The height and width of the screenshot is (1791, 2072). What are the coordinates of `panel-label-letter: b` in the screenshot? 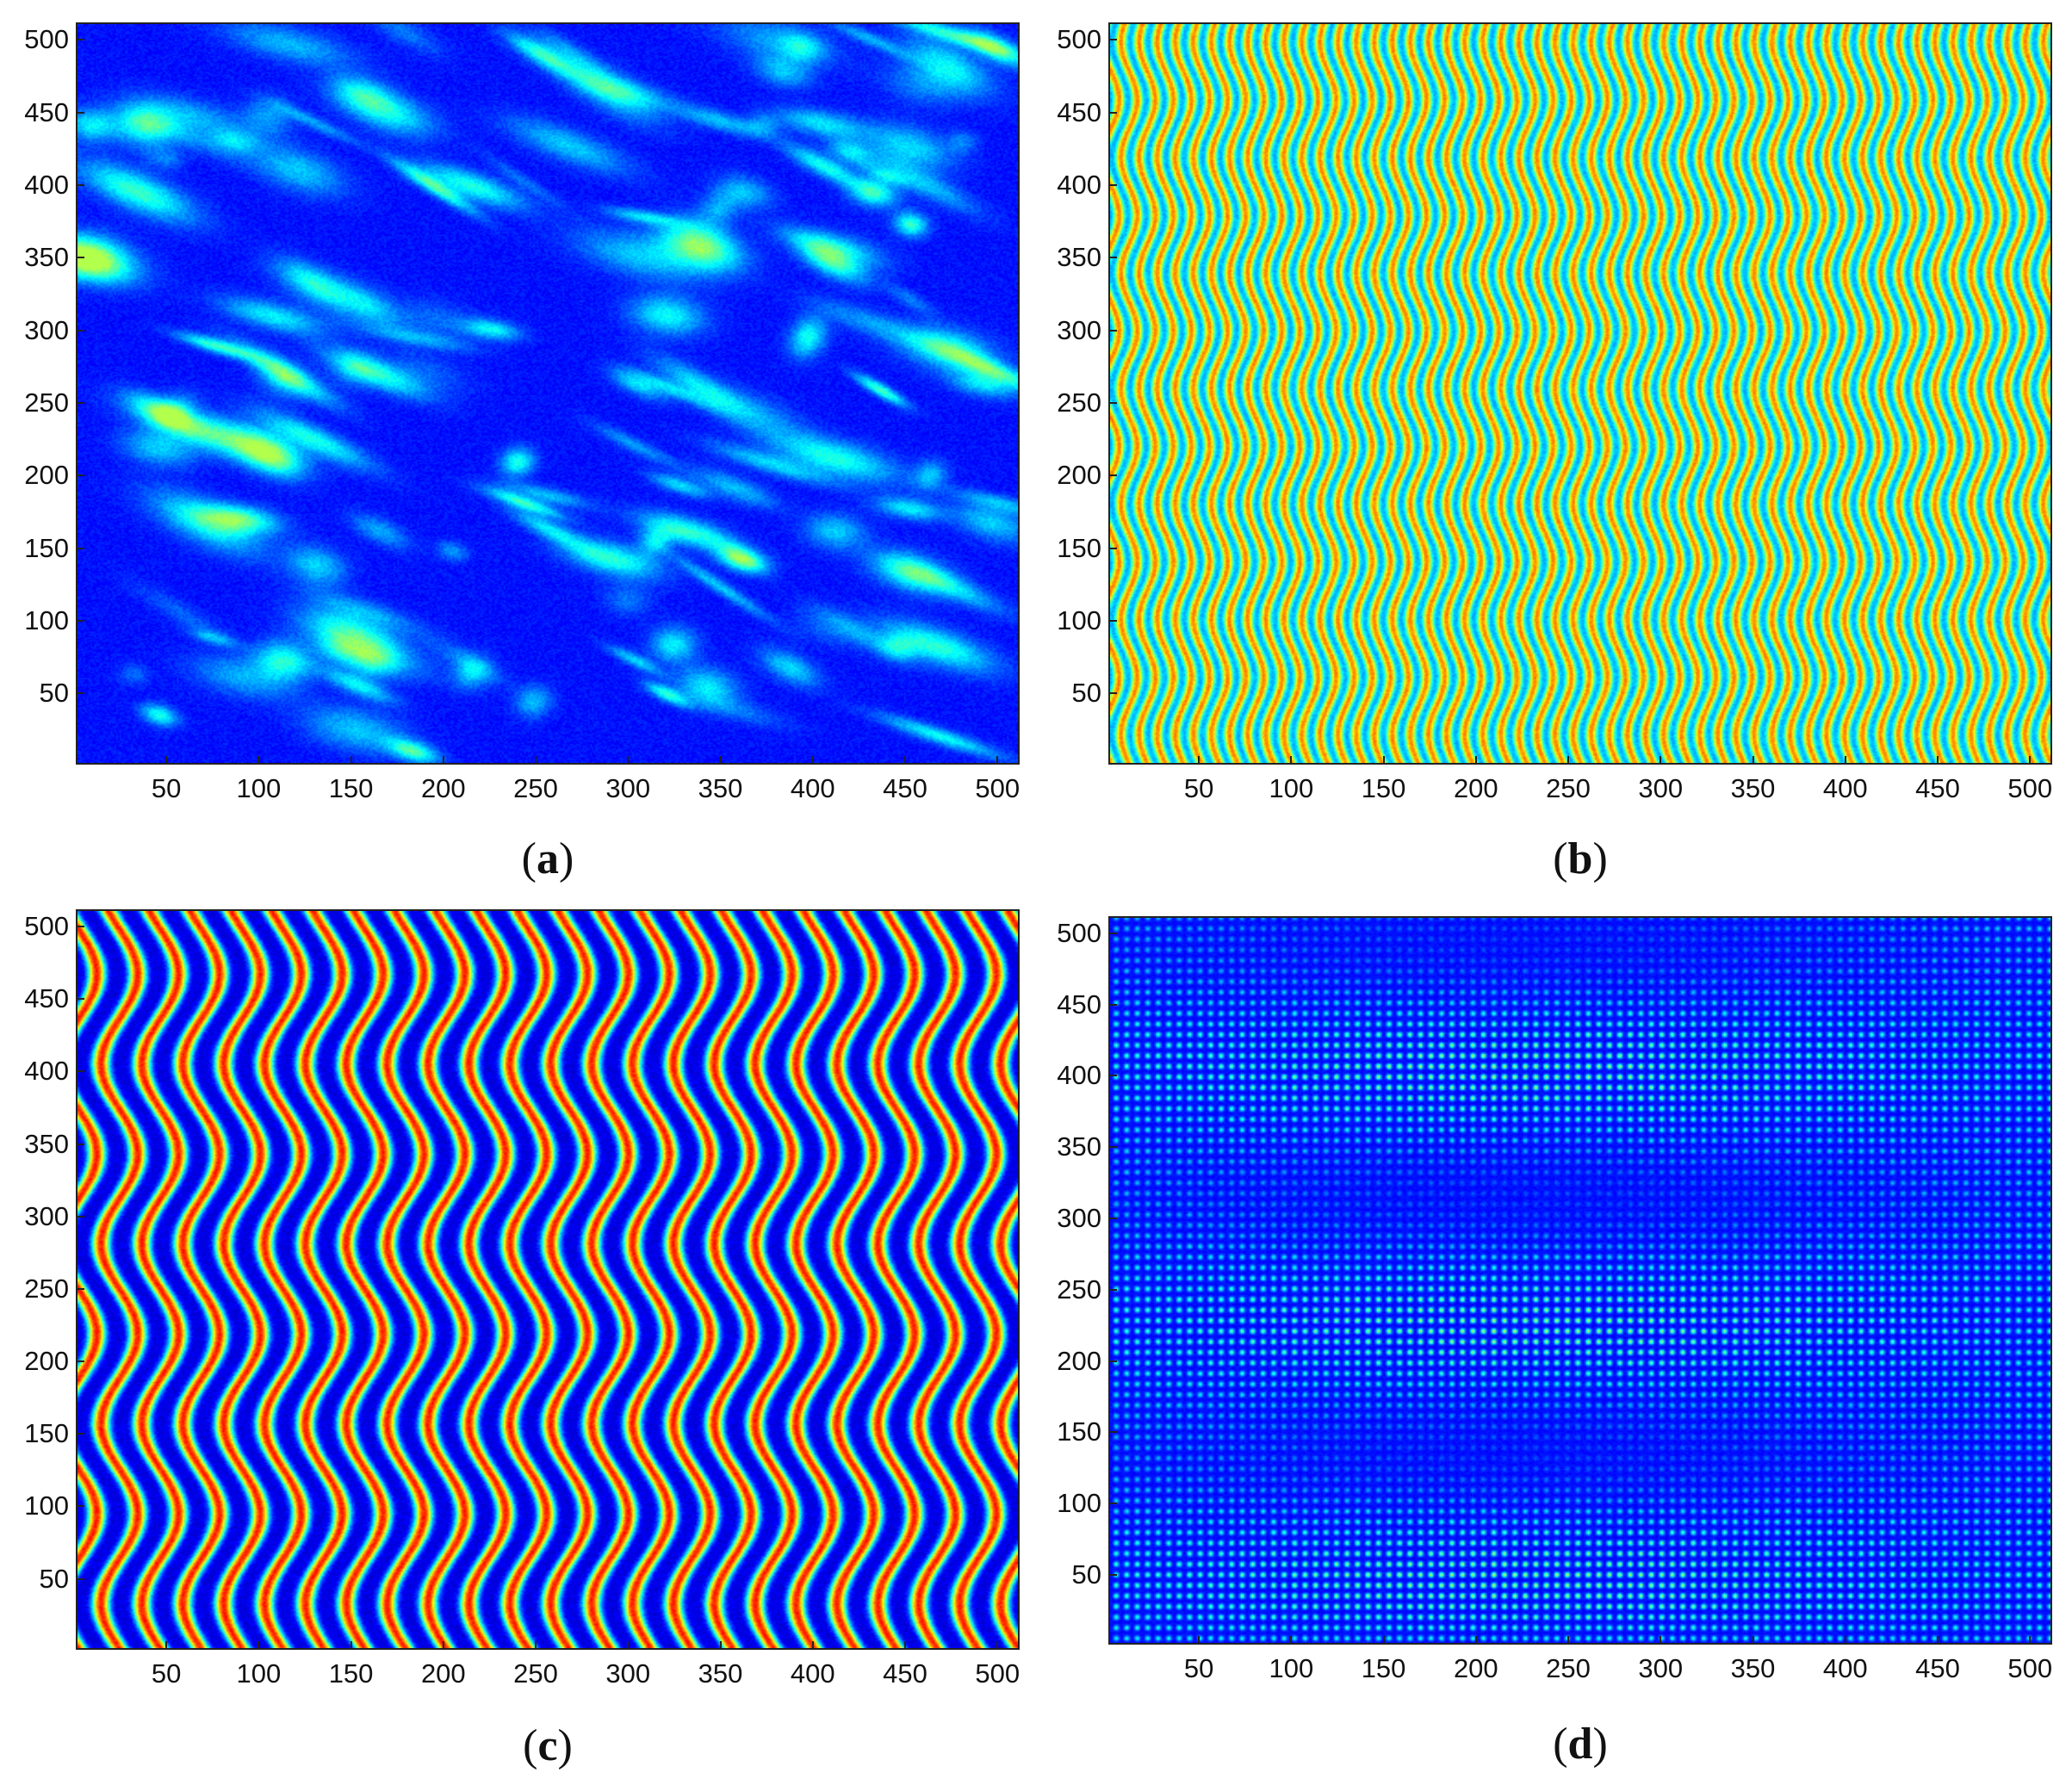 It's located at (1580, 859).